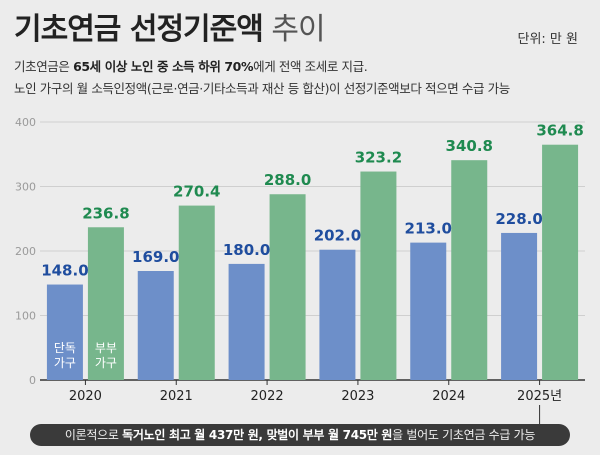 Image resolution: width=600 pixels, height=455 pixels. I want to click on x-tick-label: 2023, so click(357, 396).